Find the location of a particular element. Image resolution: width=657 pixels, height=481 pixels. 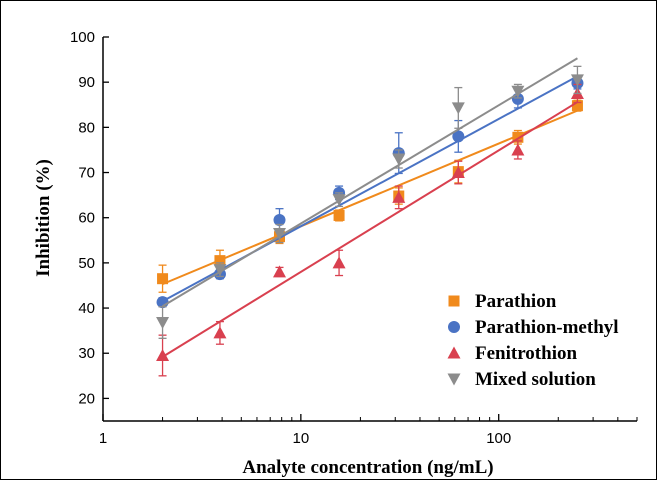

x-tick-label: 10 is located at coordinates (301, 438).